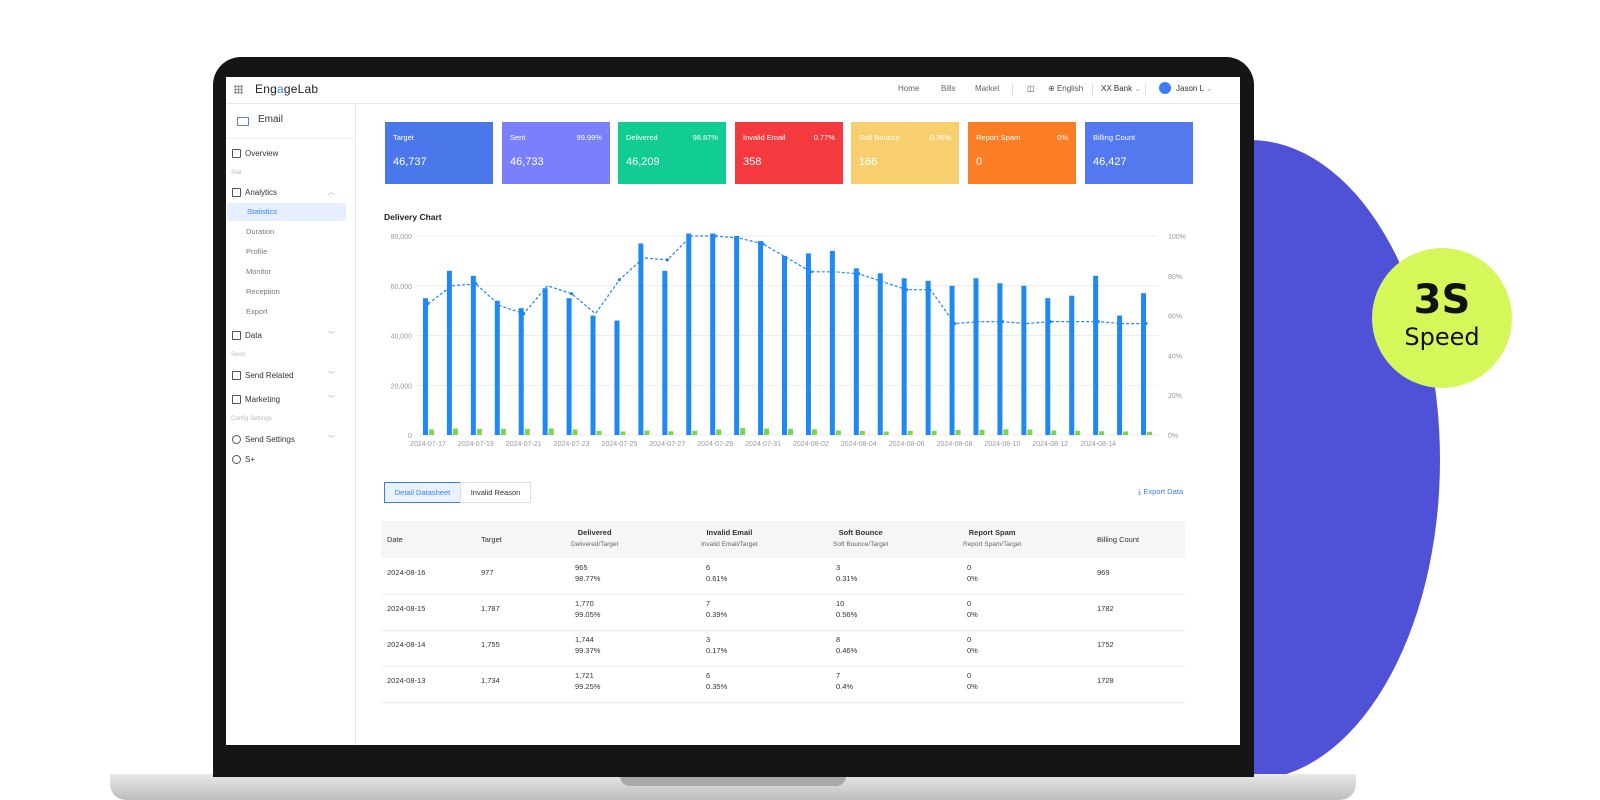 The width and height of the screenshot is (1600, 800). I want to click on cell-soft-bounce: 7 0.4%, so click(845, 681).